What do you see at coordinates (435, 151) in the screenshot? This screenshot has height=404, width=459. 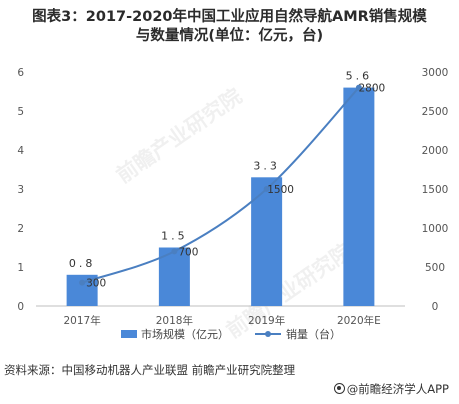 I see `y-right-tick-label: 2000` at bounding box center [435, 151].